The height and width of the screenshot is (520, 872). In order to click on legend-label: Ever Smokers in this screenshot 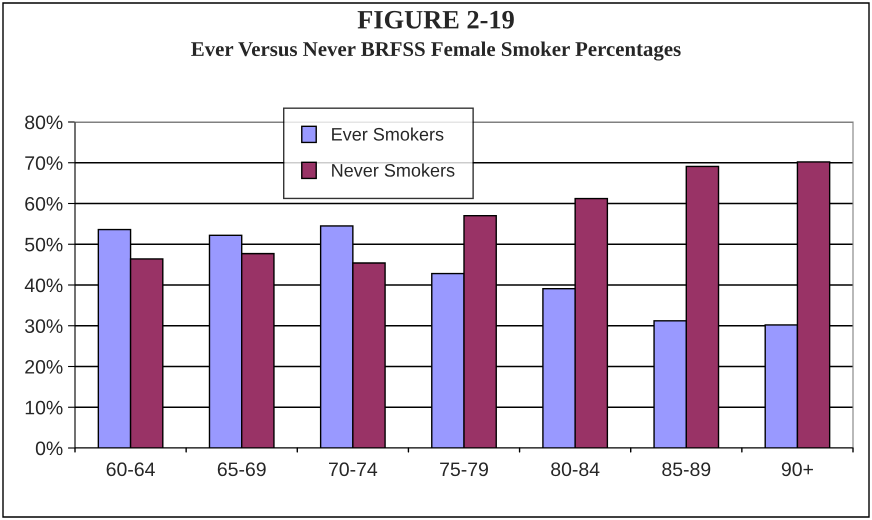, I will do `click(388, 134)`.